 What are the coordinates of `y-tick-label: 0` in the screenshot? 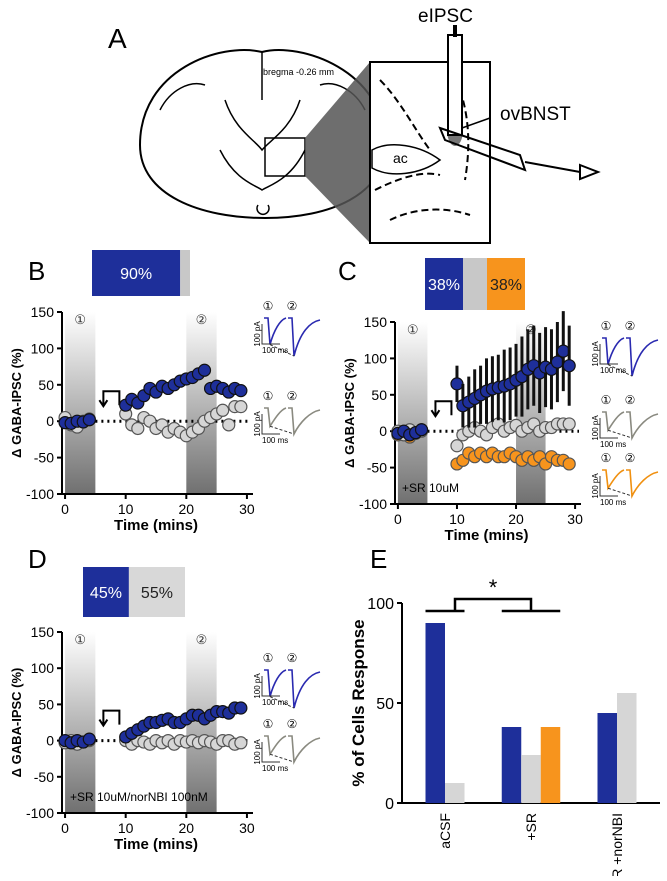 It's located at (383, 431).